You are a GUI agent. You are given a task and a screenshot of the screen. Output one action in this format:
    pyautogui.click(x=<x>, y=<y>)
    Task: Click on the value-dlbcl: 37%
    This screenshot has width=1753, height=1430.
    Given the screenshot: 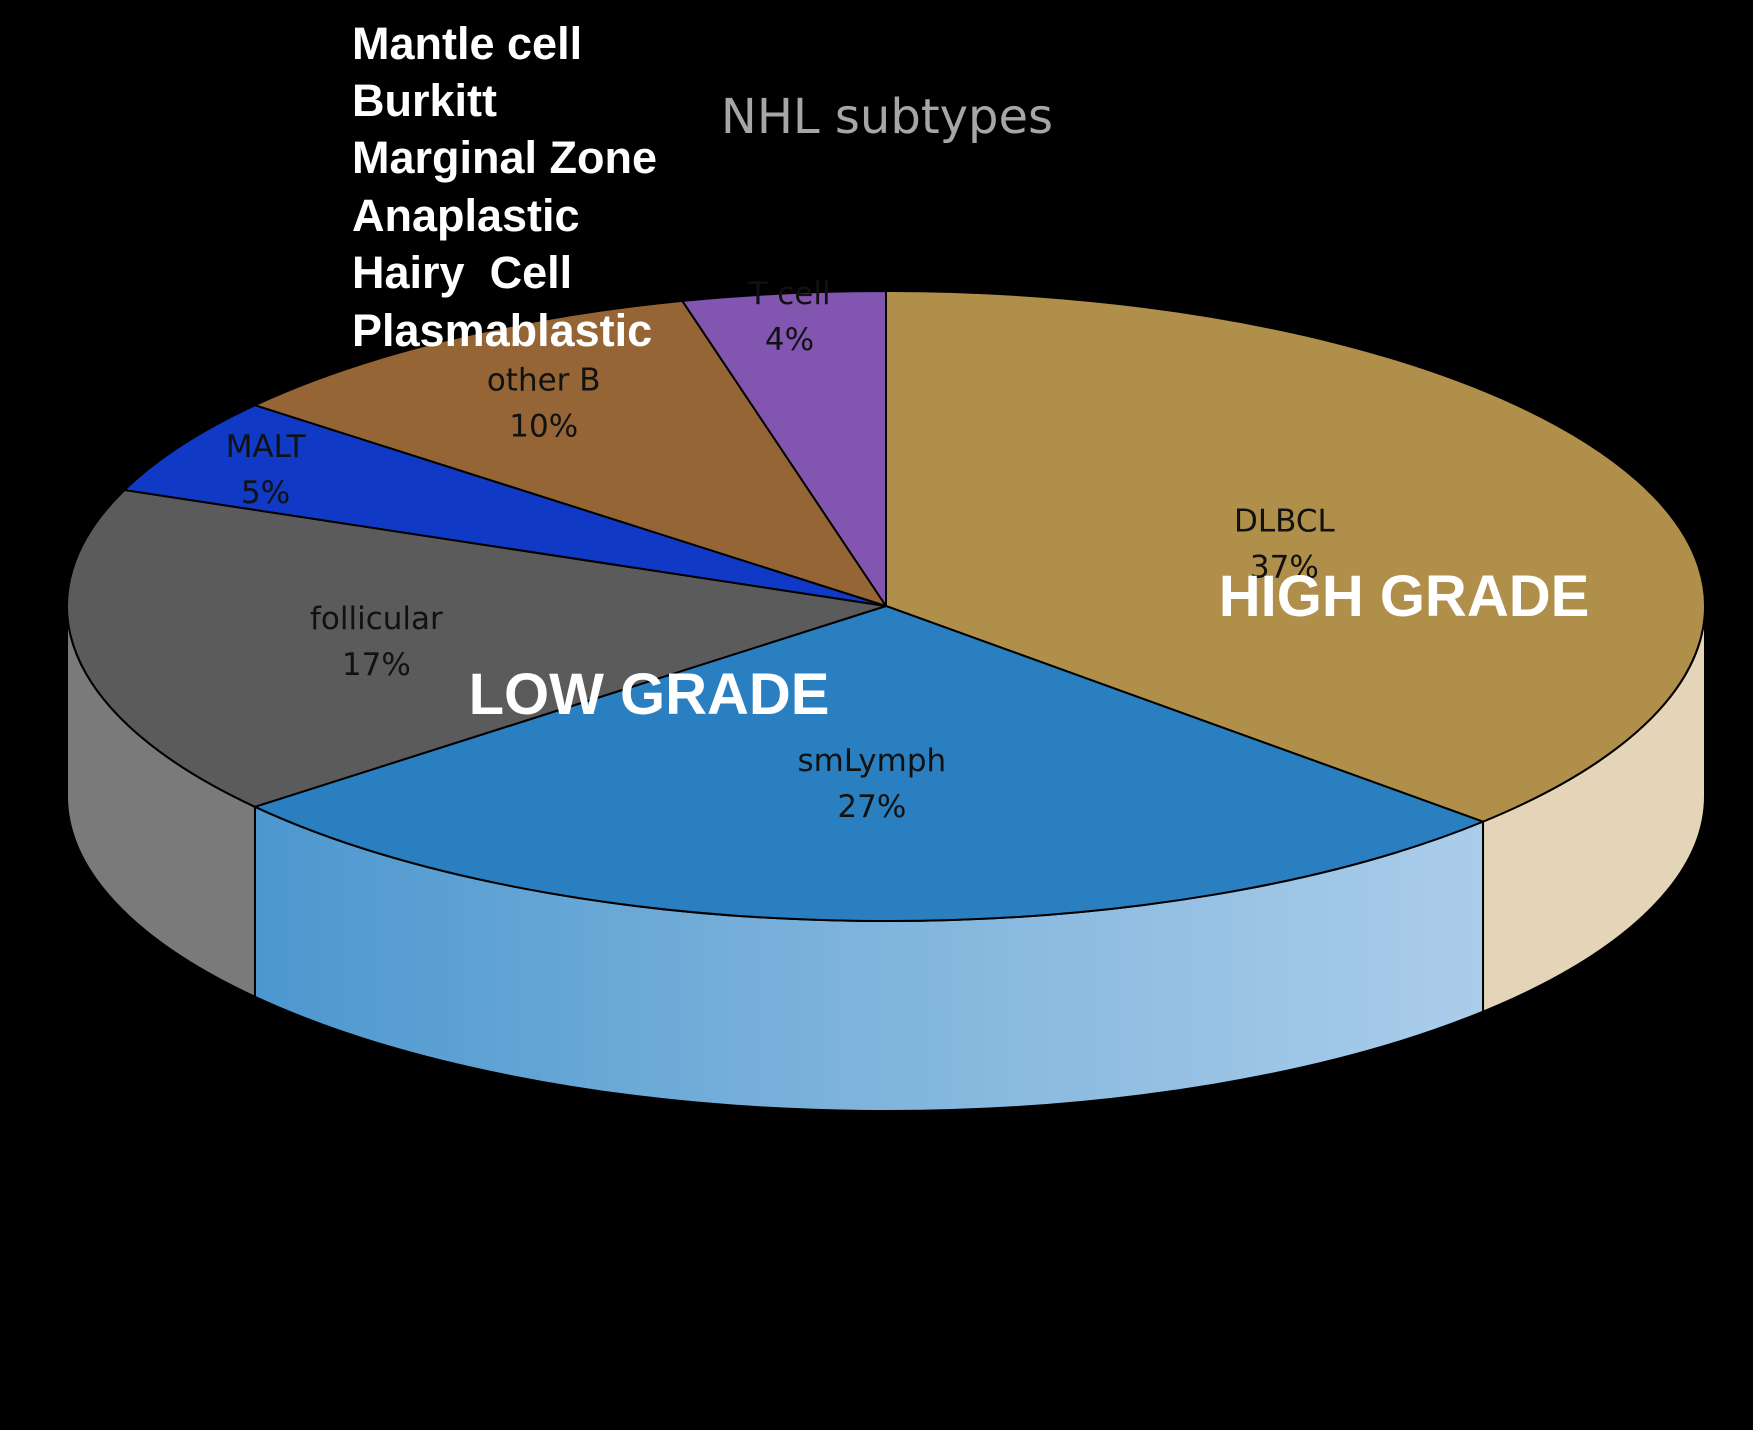 What is the action you would take?
    pyautogui.click(x=1284, y=568)
    